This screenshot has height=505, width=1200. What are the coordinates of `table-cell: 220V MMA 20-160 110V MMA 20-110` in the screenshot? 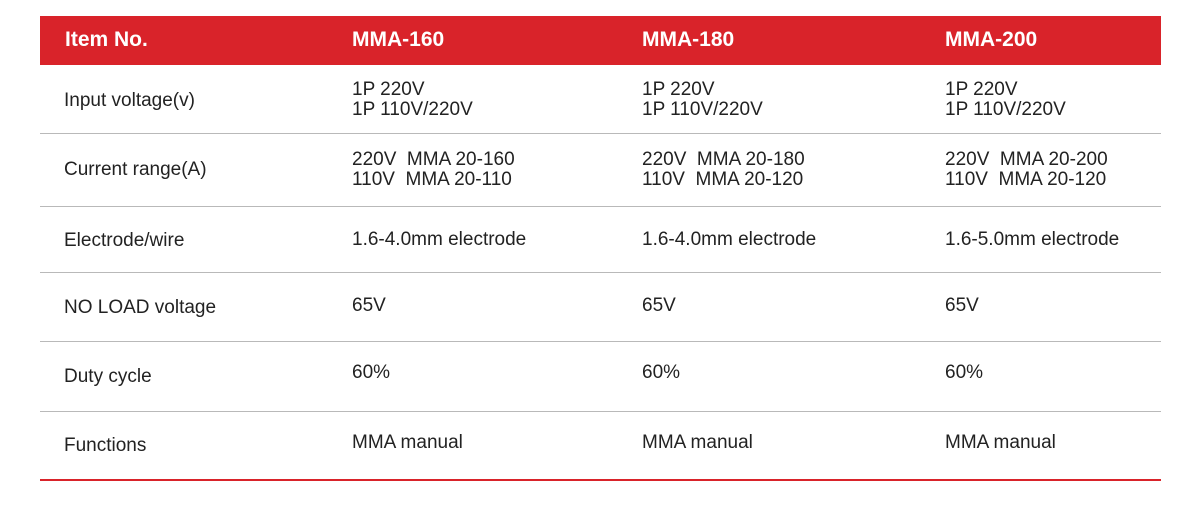 It's located at (433, 170).